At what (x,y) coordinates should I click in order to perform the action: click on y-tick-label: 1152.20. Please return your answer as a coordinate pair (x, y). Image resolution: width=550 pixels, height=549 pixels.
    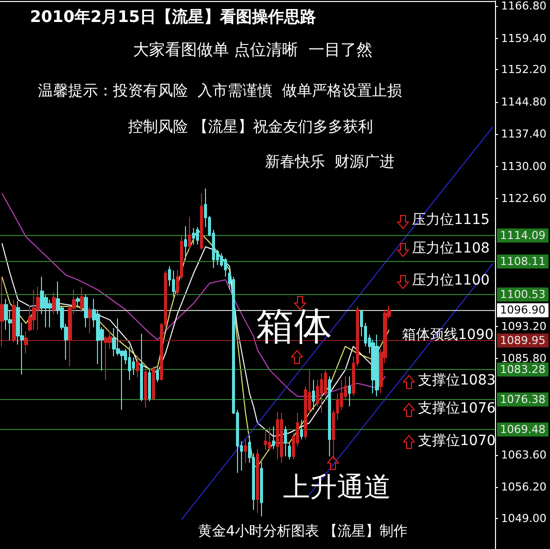
    Looking at the image, I should click on (523, 69).